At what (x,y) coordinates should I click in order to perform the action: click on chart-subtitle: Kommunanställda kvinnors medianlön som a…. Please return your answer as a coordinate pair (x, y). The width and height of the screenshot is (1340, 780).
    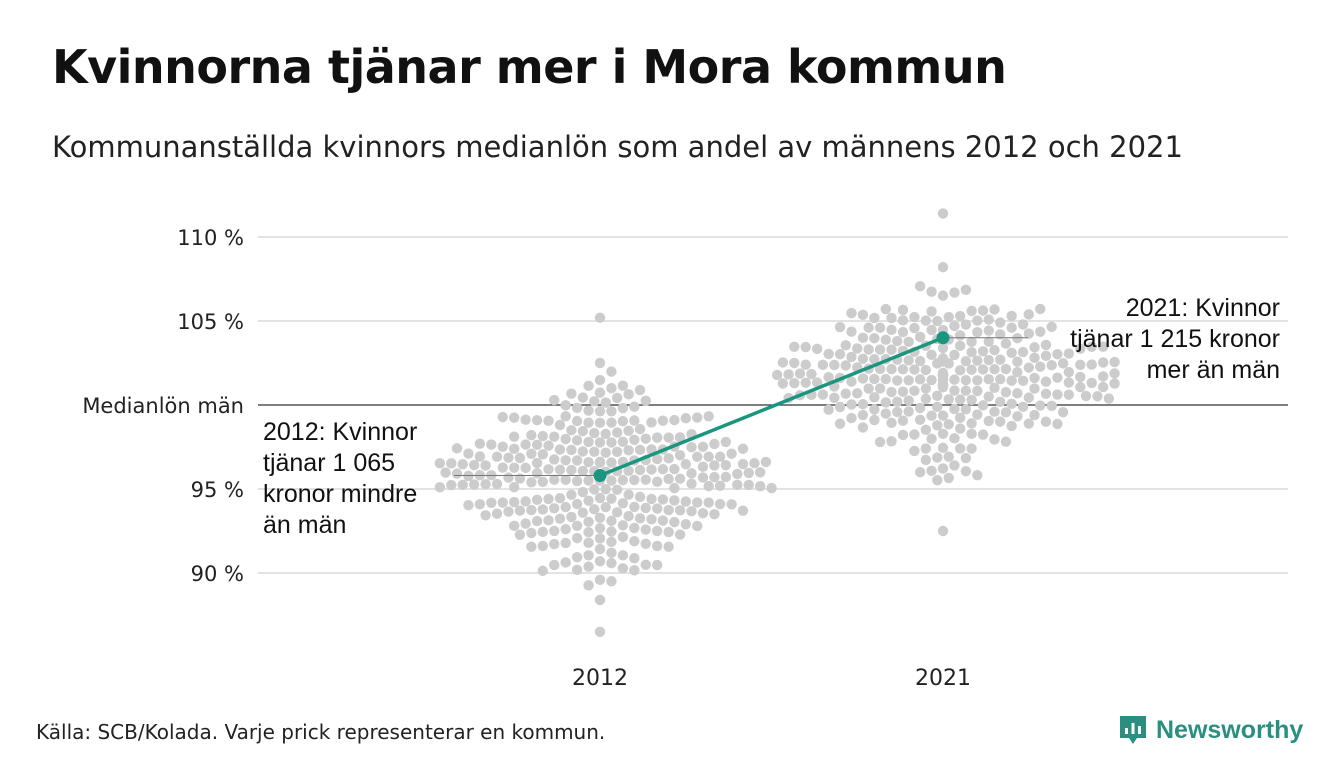
    Looking at the image, I should click on (617, 147).